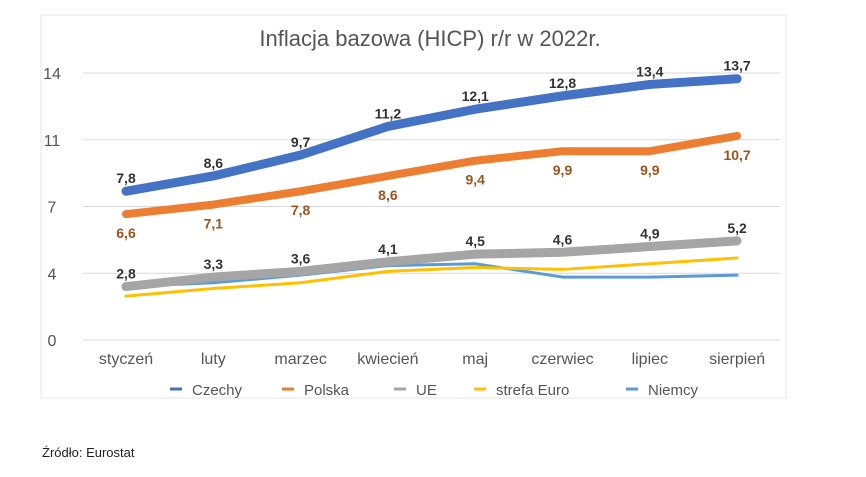 The height and width of the screenshot is (477, 866). What do you see at coordinates (650, 234) in the screenshot?
I see `data-label: 4,9` at bounding box center [650, 234].